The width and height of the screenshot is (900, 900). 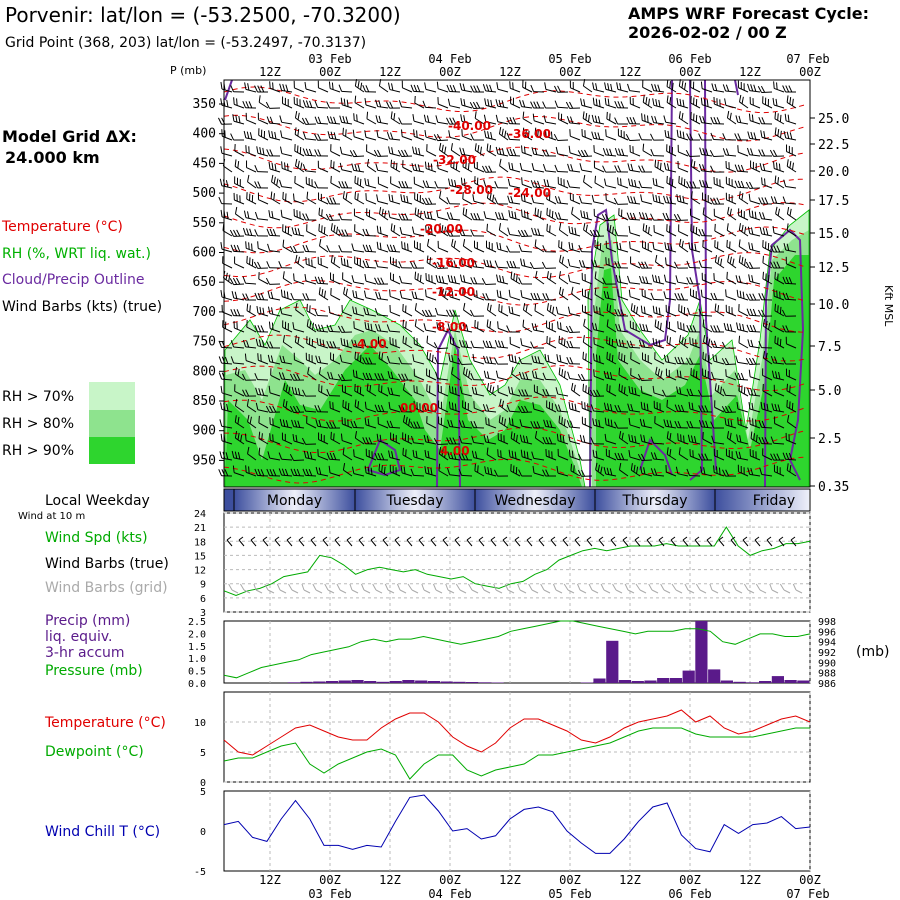 What do you see at coordinates (515, 409) in the screenshot?
I see `temperature-contour` at bounding box center [515, 409].